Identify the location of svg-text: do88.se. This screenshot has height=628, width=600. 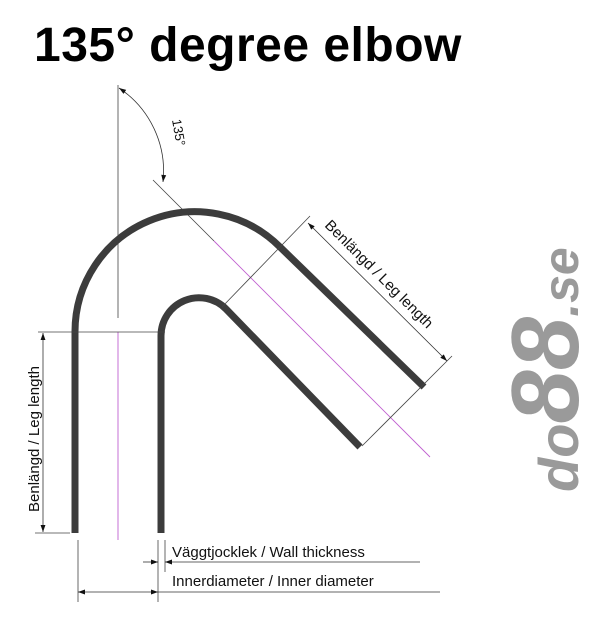
(545, 369).